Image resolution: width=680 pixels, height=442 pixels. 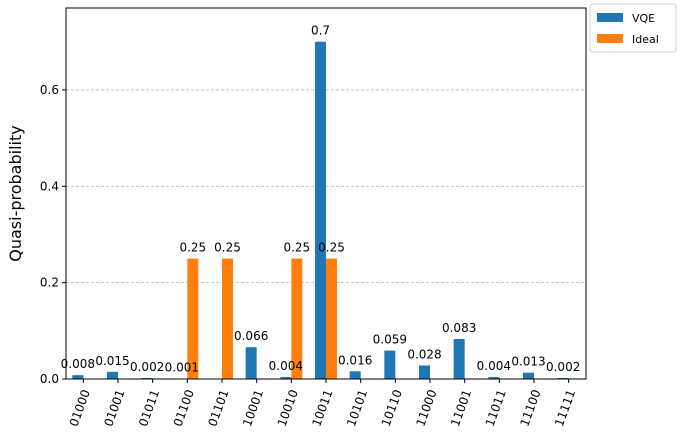 I want to click on y-tick-label: 0.0, so click(x=49, y=379).